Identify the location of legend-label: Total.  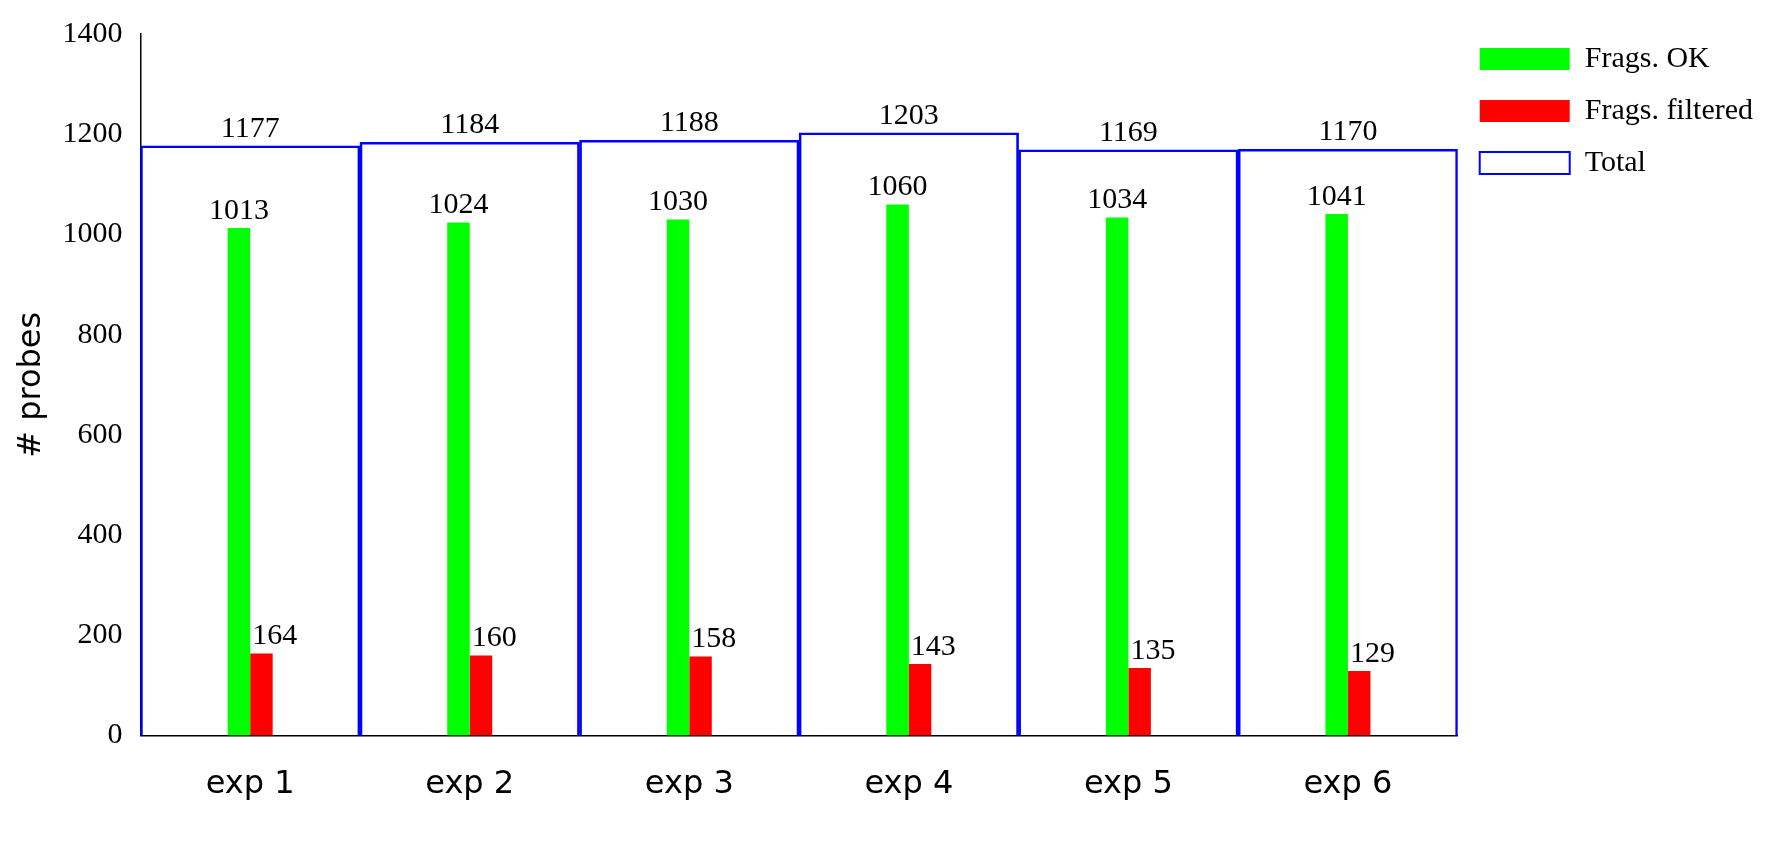
(1615, 160).